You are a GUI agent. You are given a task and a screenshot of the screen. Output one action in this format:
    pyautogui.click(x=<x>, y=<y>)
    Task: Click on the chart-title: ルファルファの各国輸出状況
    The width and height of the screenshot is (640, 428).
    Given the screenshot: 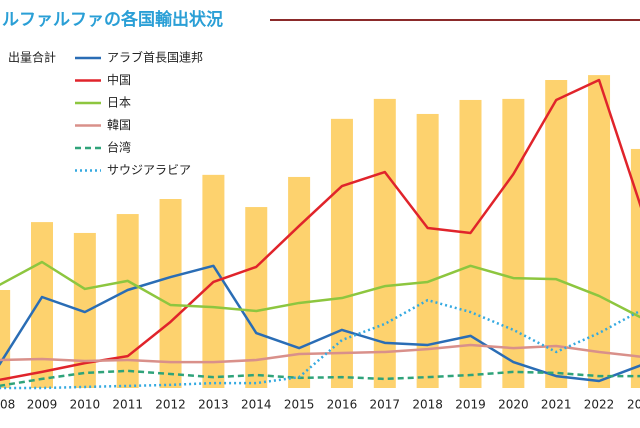 What is the action you would take?
    pyautogui.click(x=112, y=19)
    